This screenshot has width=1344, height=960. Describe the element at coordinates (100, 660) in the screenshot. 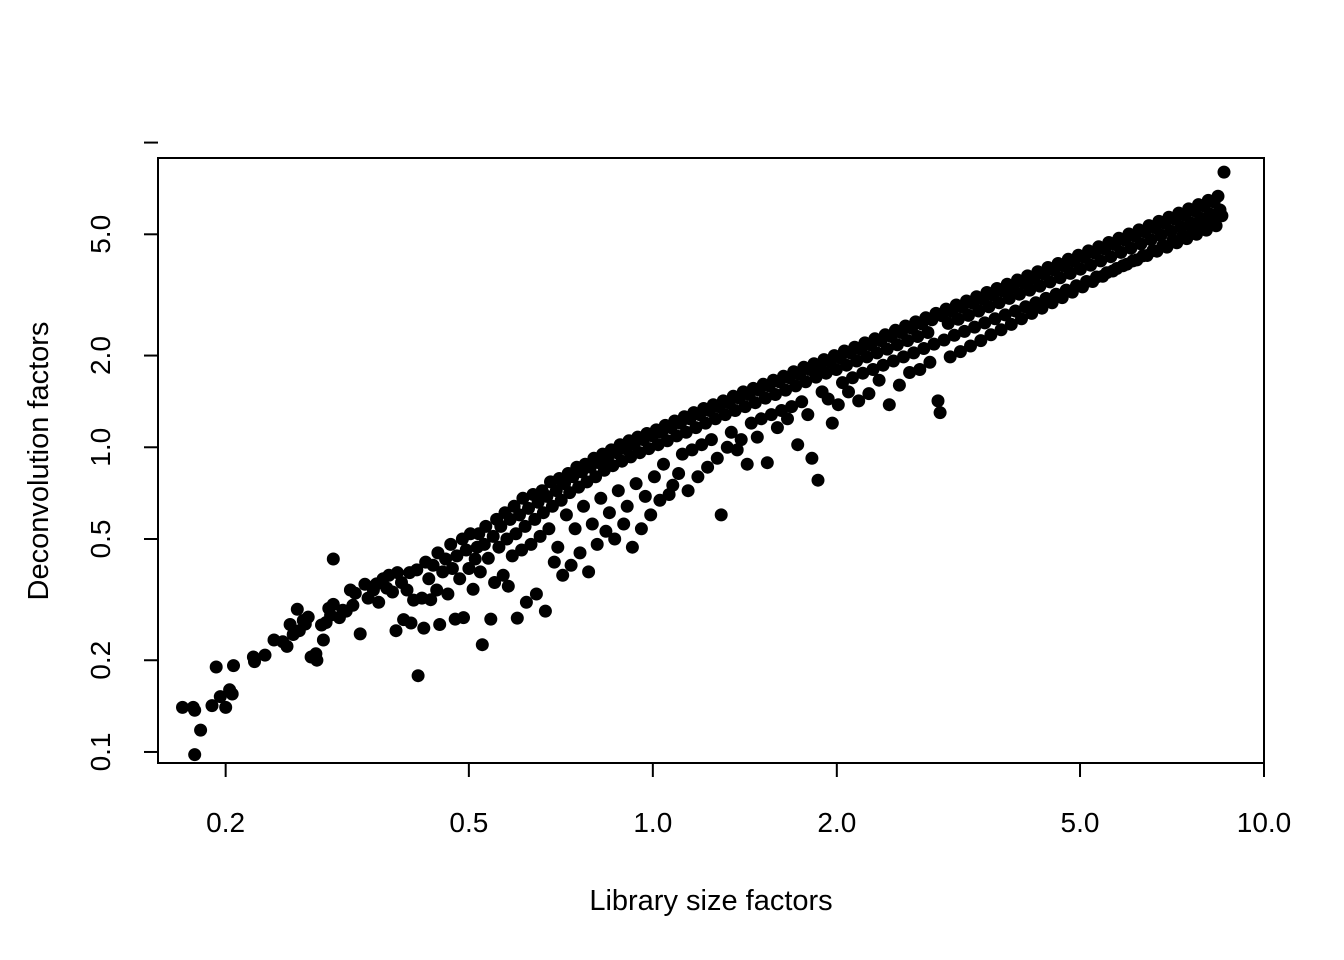

I see `y-tick-label: 0.2` at that location.